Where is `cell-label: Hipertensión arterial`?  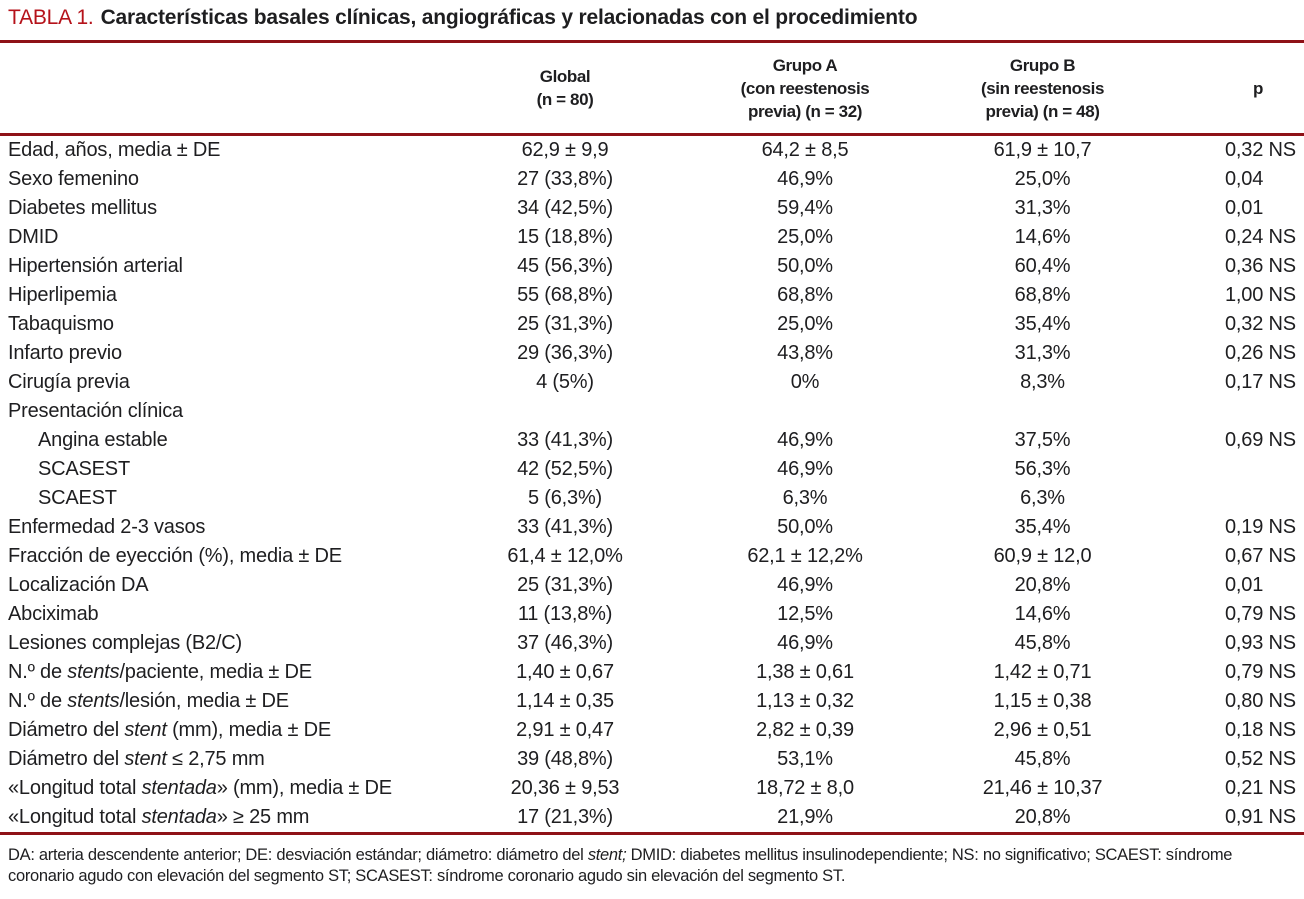 cell-label: Hipertensión arterial is located at coordinates (220, 266).